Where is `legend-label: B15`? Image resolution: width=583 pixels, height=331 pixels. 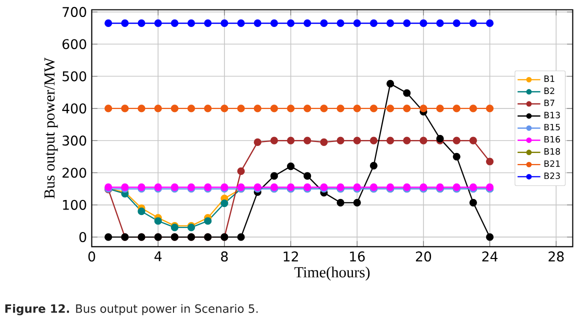 legend-label: B15 is located at coordinates (552, 127).